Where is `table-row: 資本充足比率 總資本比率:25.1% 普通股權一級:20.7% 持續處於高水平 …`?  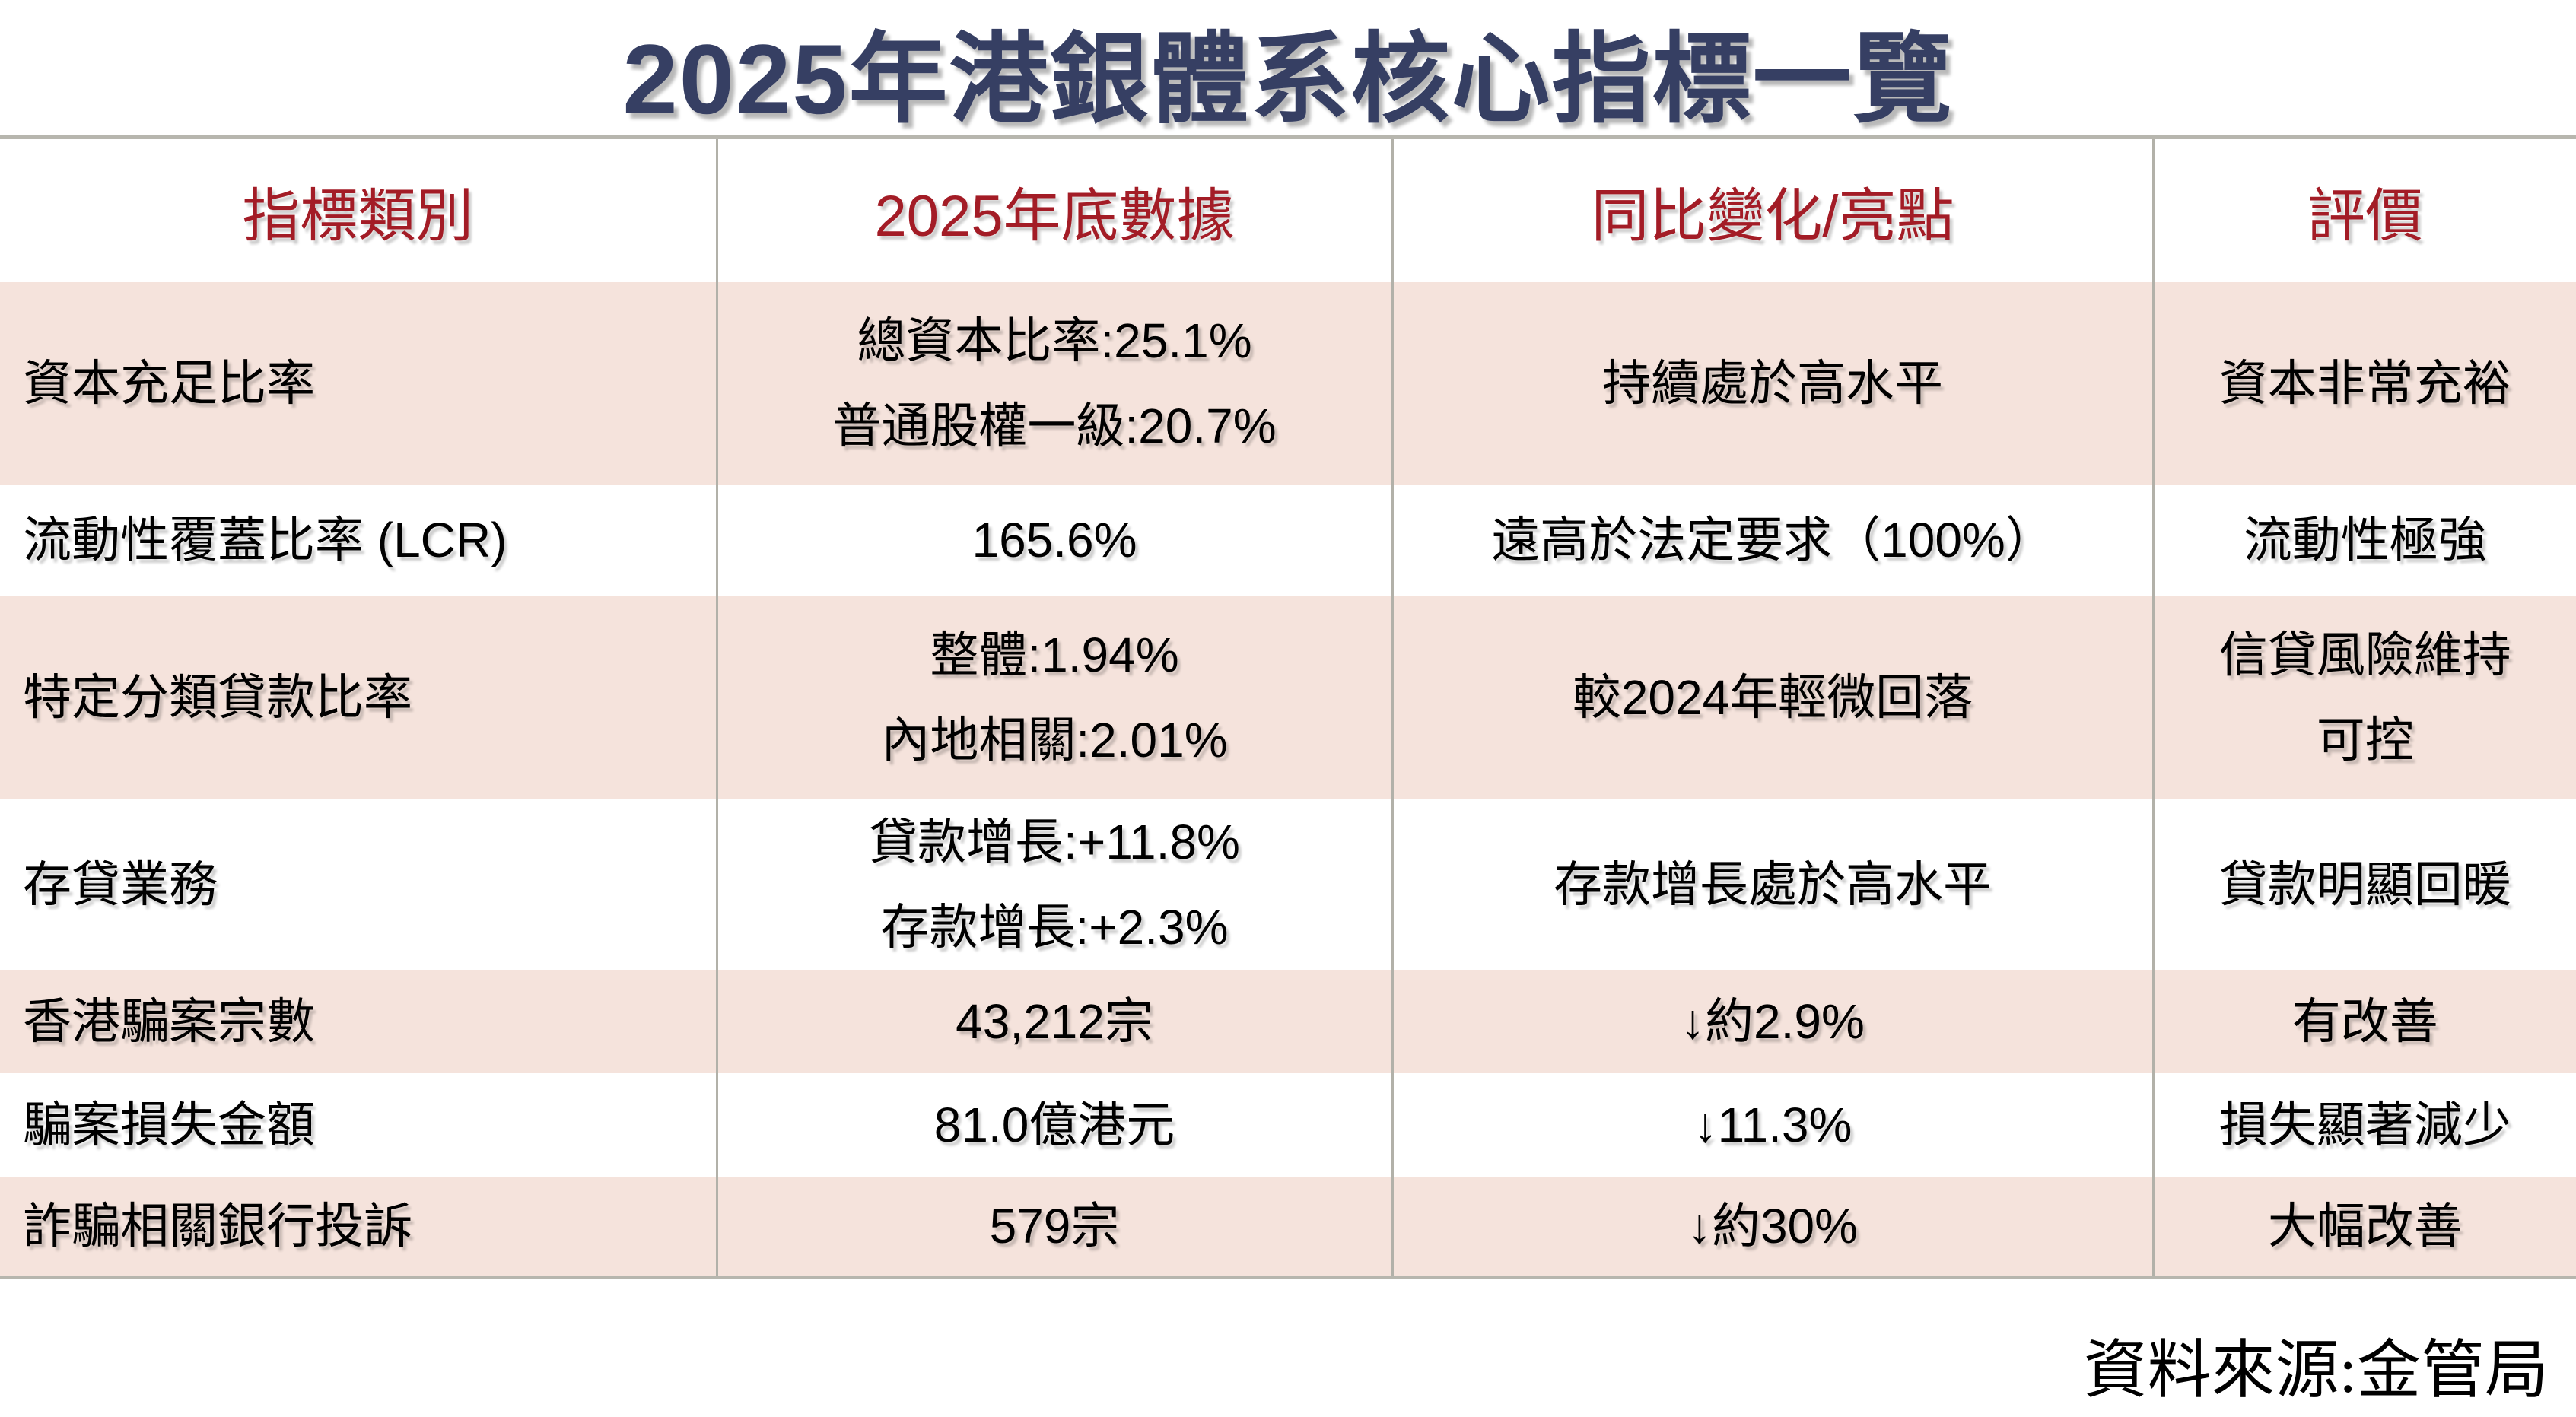
table-row: 資本充足比率 總資本比率:25.1% 普通股權一級:20.7% 持續處於高水平 … is located at coordinates (1288, 383).